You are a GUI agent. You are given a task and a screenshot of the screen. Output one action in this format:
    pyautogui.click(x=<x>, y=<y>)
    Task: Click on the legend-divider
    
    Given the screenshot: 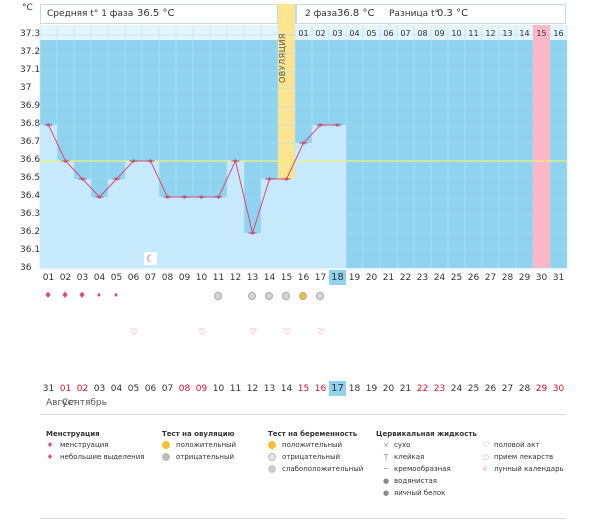 What is the action you would take?
    pyautogui.click(x=303, y=414)
    